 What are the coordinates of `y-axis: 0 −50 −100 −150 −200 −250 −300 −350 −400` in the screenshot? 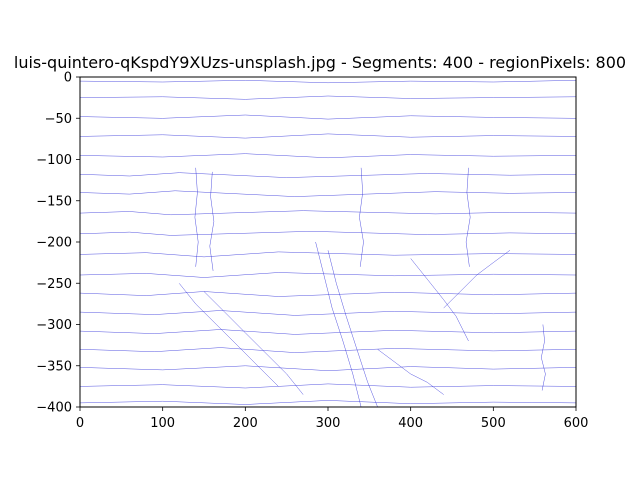 It's located at (58, 243).